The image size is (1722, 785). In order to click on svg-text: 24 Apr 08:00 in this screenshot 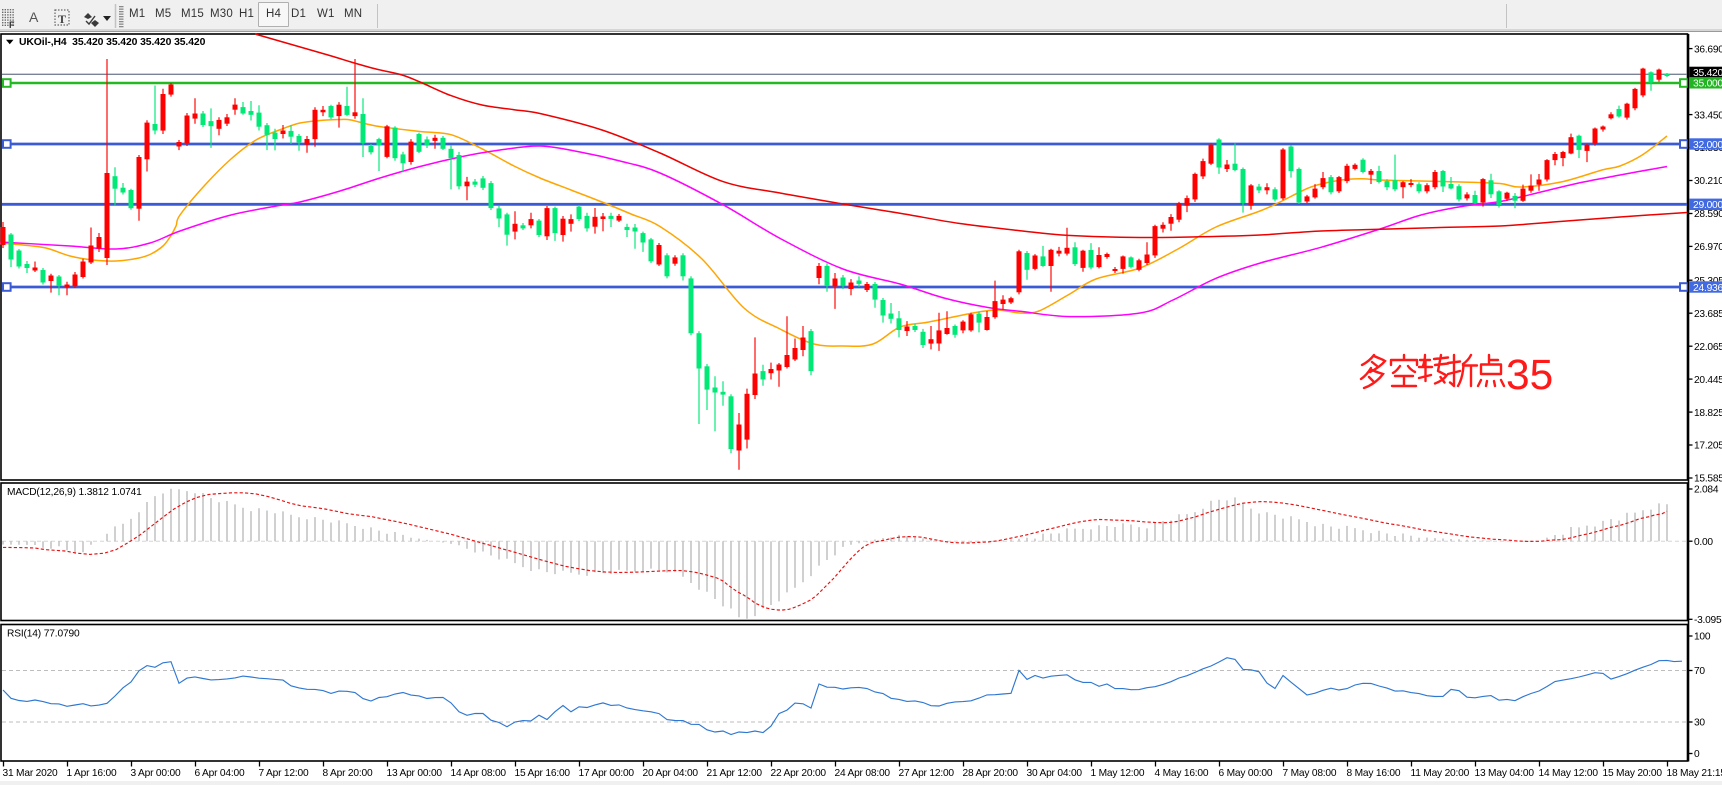, I will do `click(863, 773)`.